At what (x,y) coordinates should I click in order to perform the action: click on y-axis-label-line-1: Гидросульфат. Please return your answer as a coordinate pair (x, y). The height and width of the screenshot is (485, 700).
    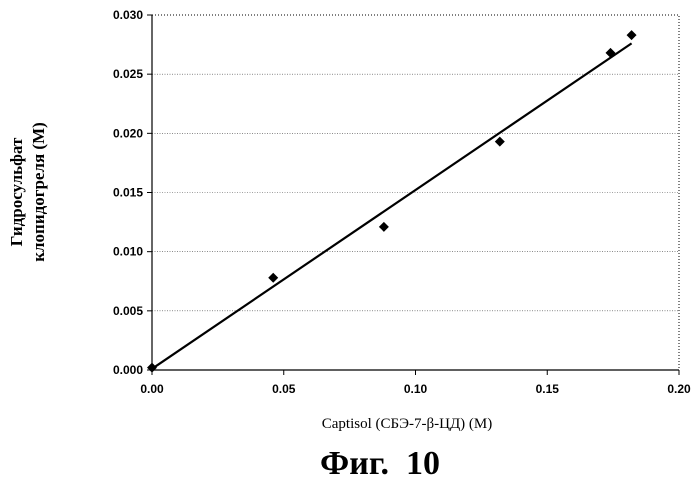
    Looking at the image, I should click on (16, 191).